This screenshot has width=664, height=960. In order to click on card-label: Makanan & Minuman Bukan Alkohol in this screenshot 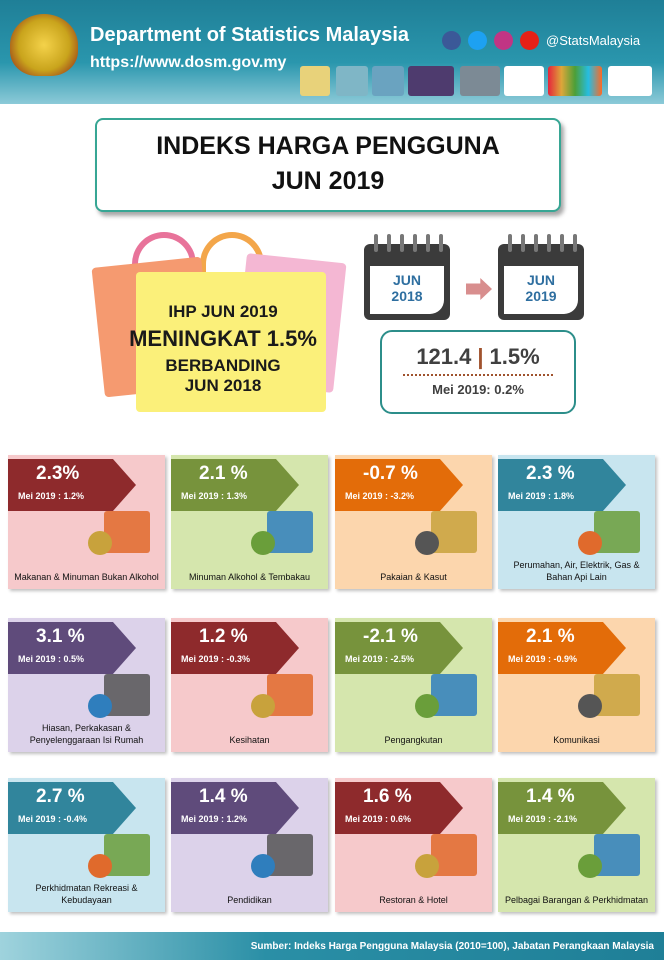, I will do `click(86, 577)`.